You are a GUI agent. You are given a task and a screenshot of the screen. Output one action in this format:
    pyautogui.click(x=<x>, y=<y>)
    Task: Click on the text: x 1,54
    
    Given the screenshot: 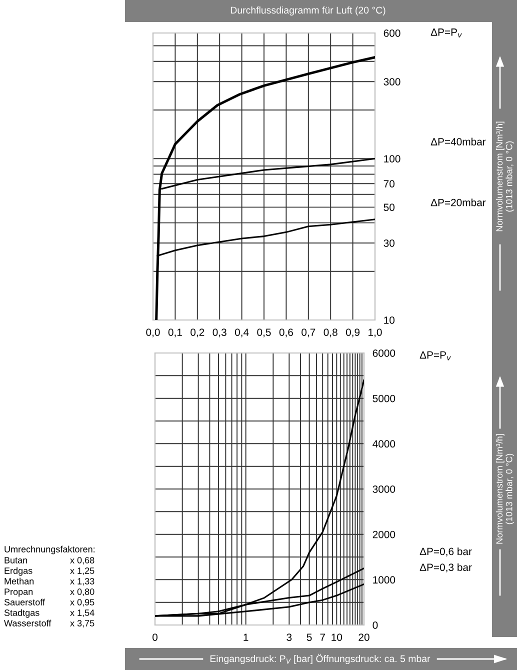 What is the action you would take?
    pyautogui.click(x=82, y=613)
    